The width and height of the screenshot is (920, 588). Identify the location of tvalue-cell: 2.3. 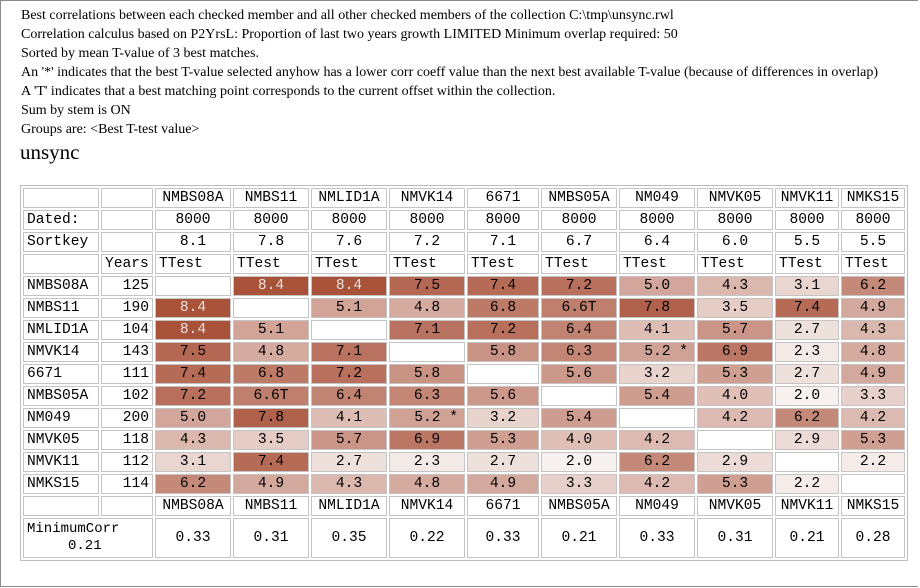
(427, 462).